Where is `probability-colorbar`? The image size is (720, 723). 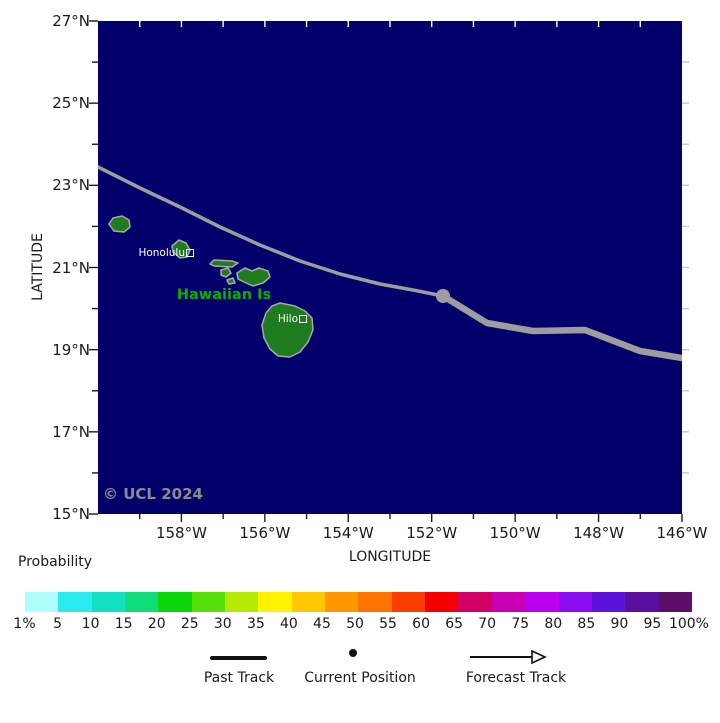 probability-colorbar is located at coordinates (358, 602).